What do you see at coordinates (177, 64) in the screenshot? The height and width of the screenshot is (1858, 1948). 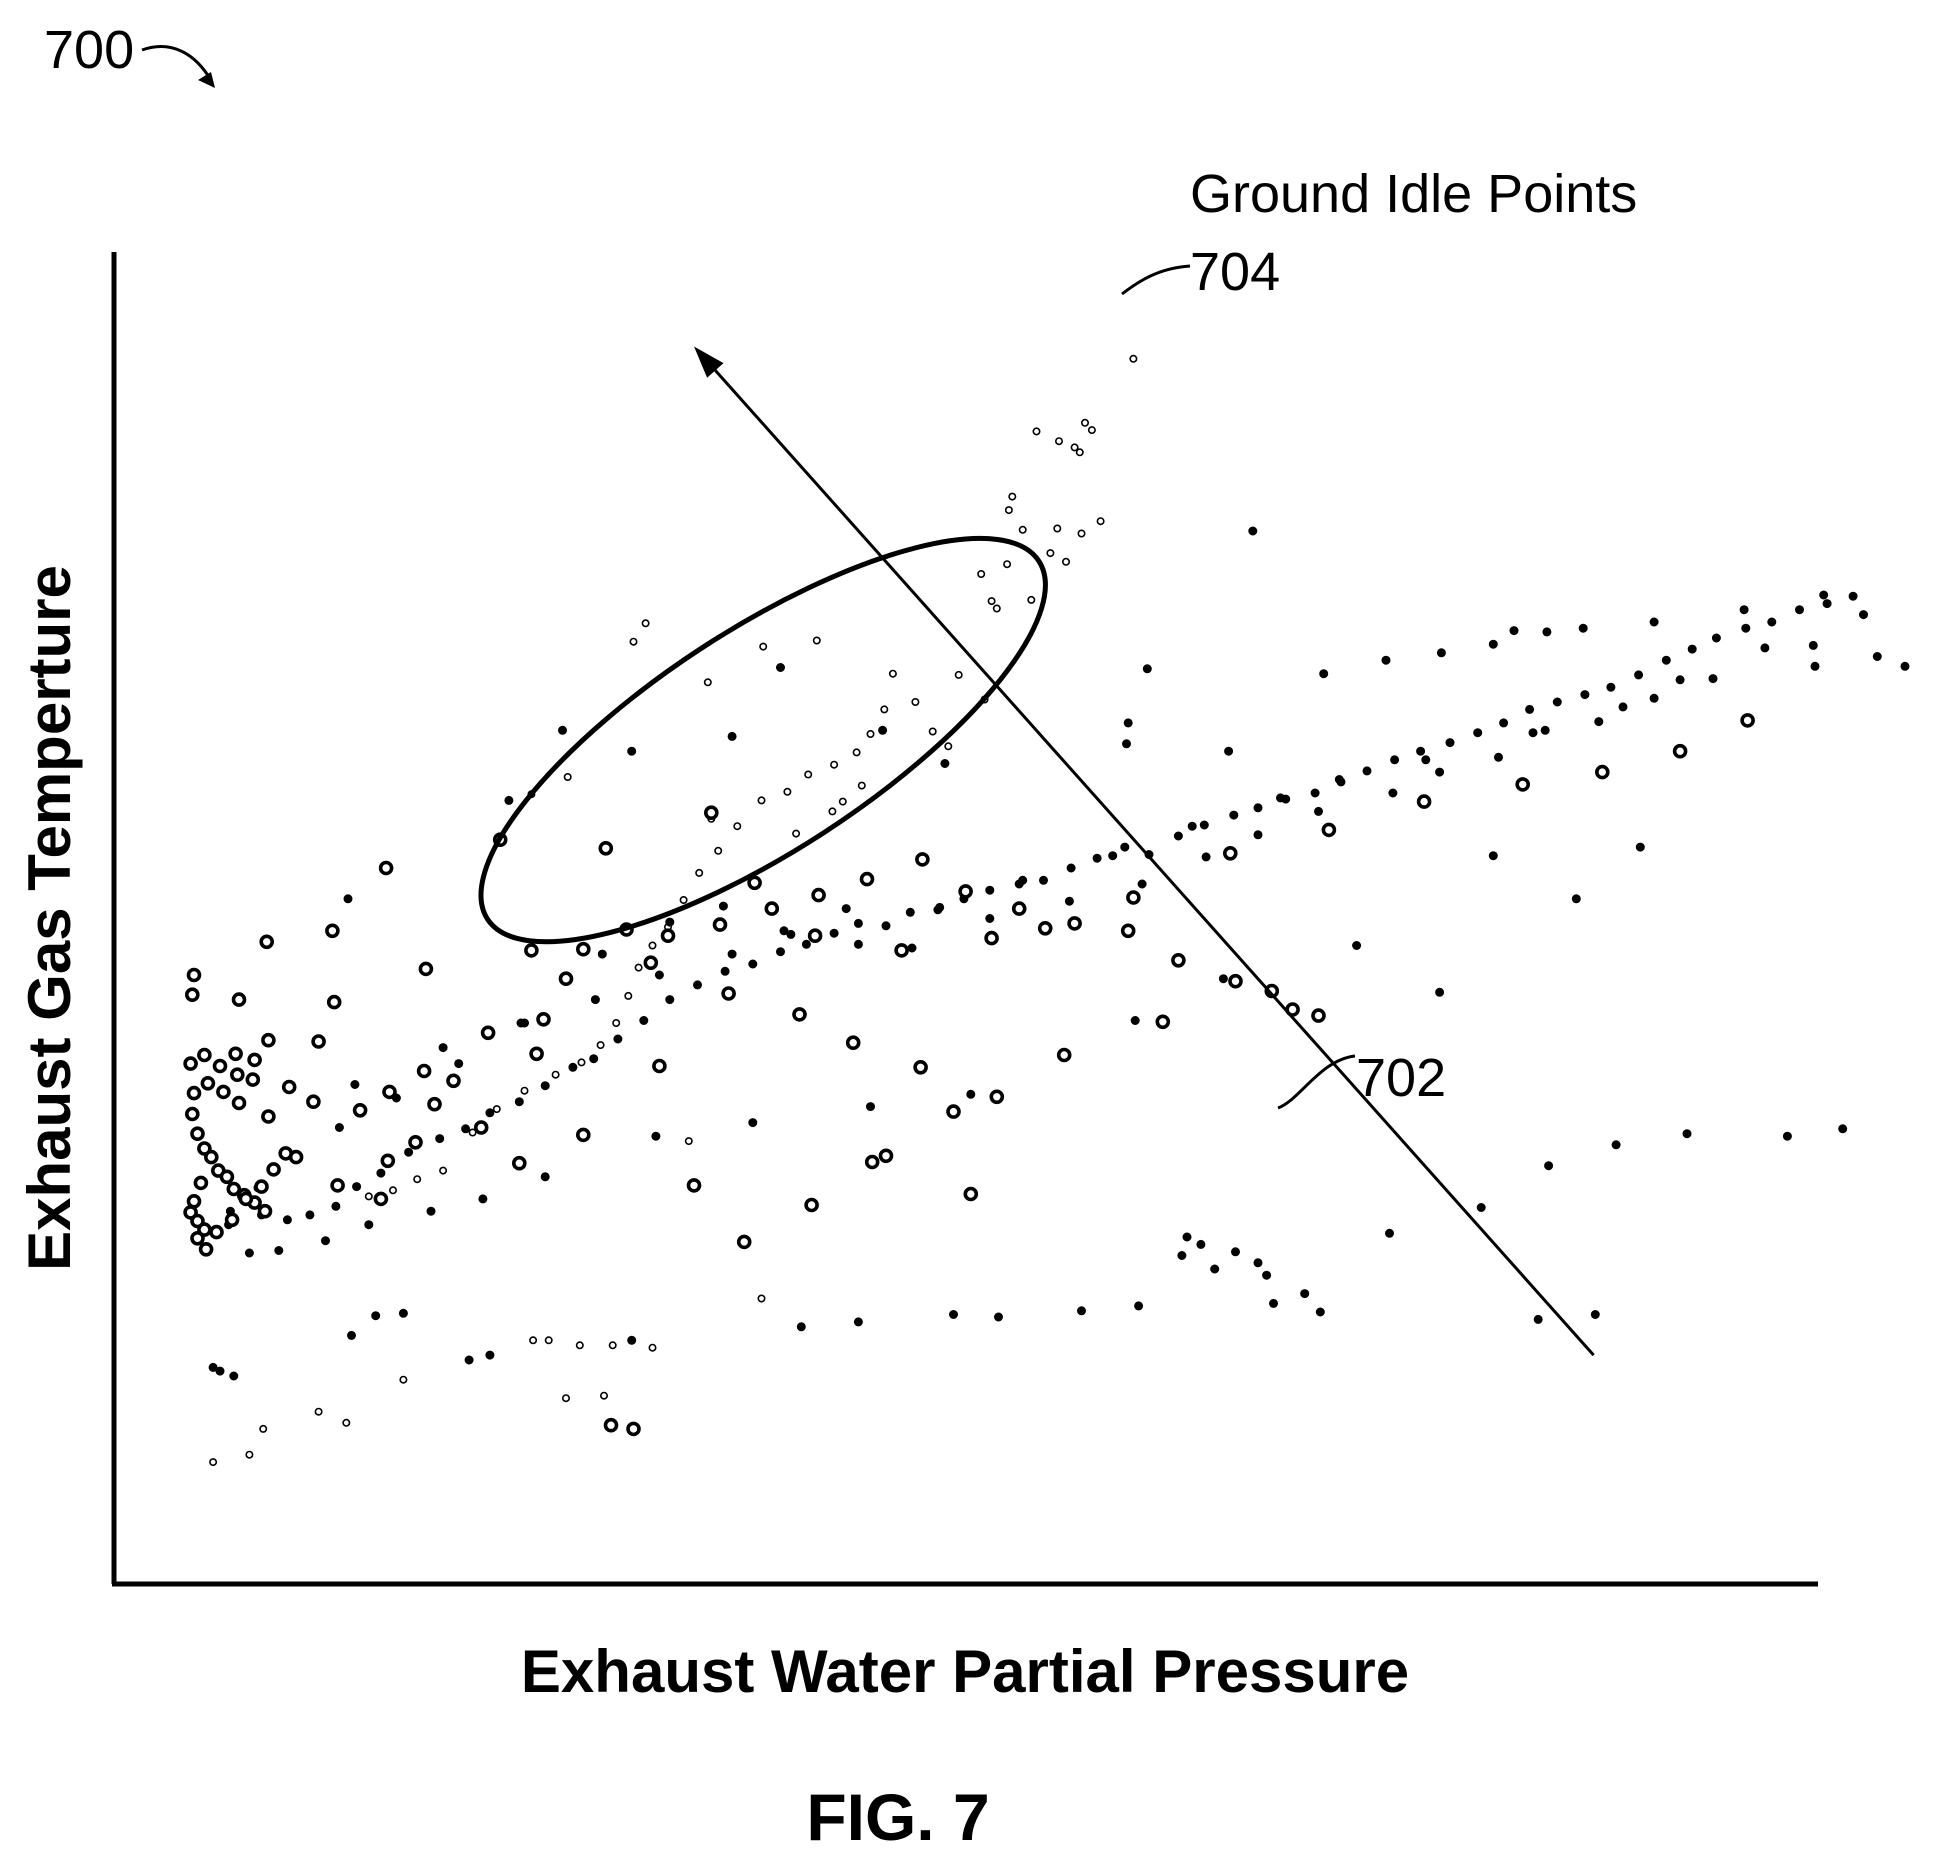 I see `ref-arrow-curve` at bounding box center [177, 64].